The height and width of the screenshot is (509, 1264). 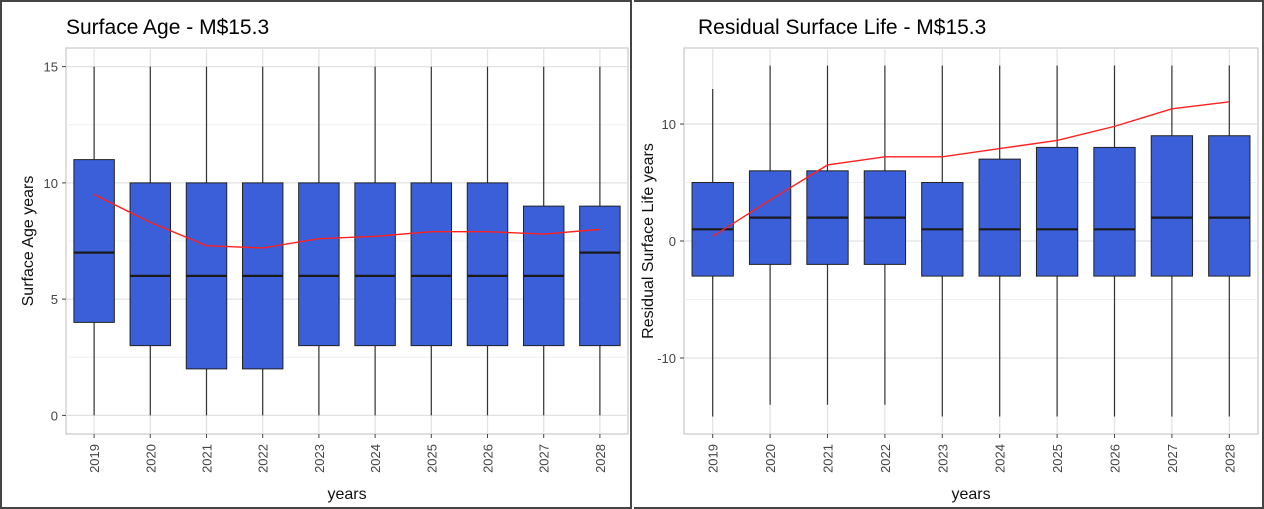 I want to click on box-2023, so click(x=319, y=264).